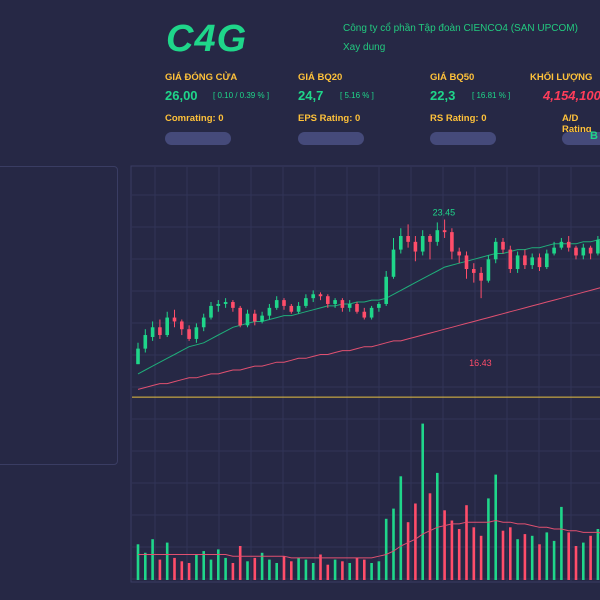 Image resolution: width=600 pixels, height=600 pixels. I want to click on industry-label: Xay dung, so click(364, 47).